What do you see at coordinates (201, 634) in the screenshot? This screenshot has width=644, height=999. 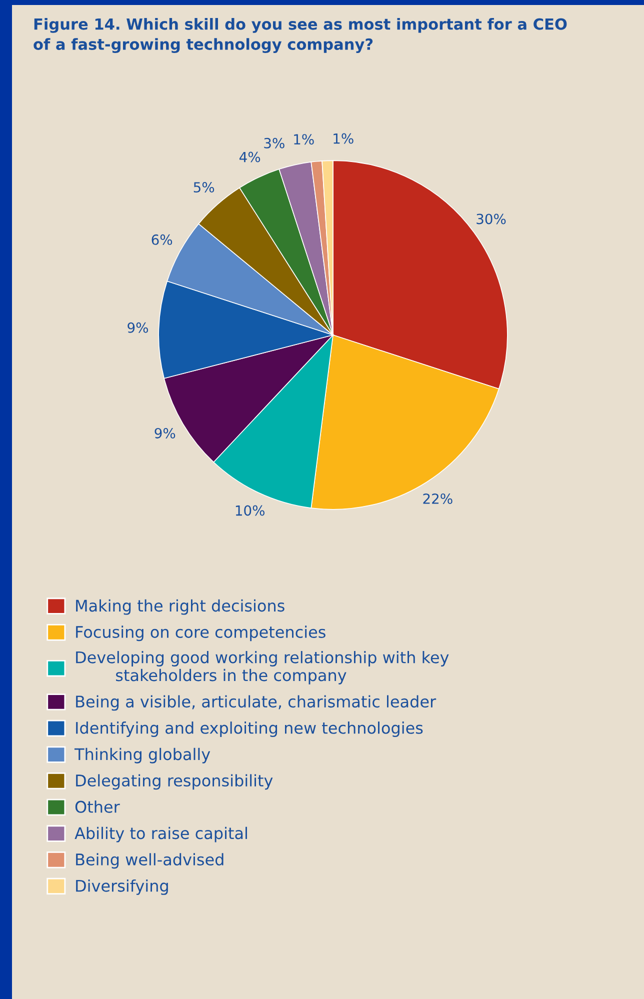 I see `legend-label: Focusing on core competencies` at bounding box center [201, 634].